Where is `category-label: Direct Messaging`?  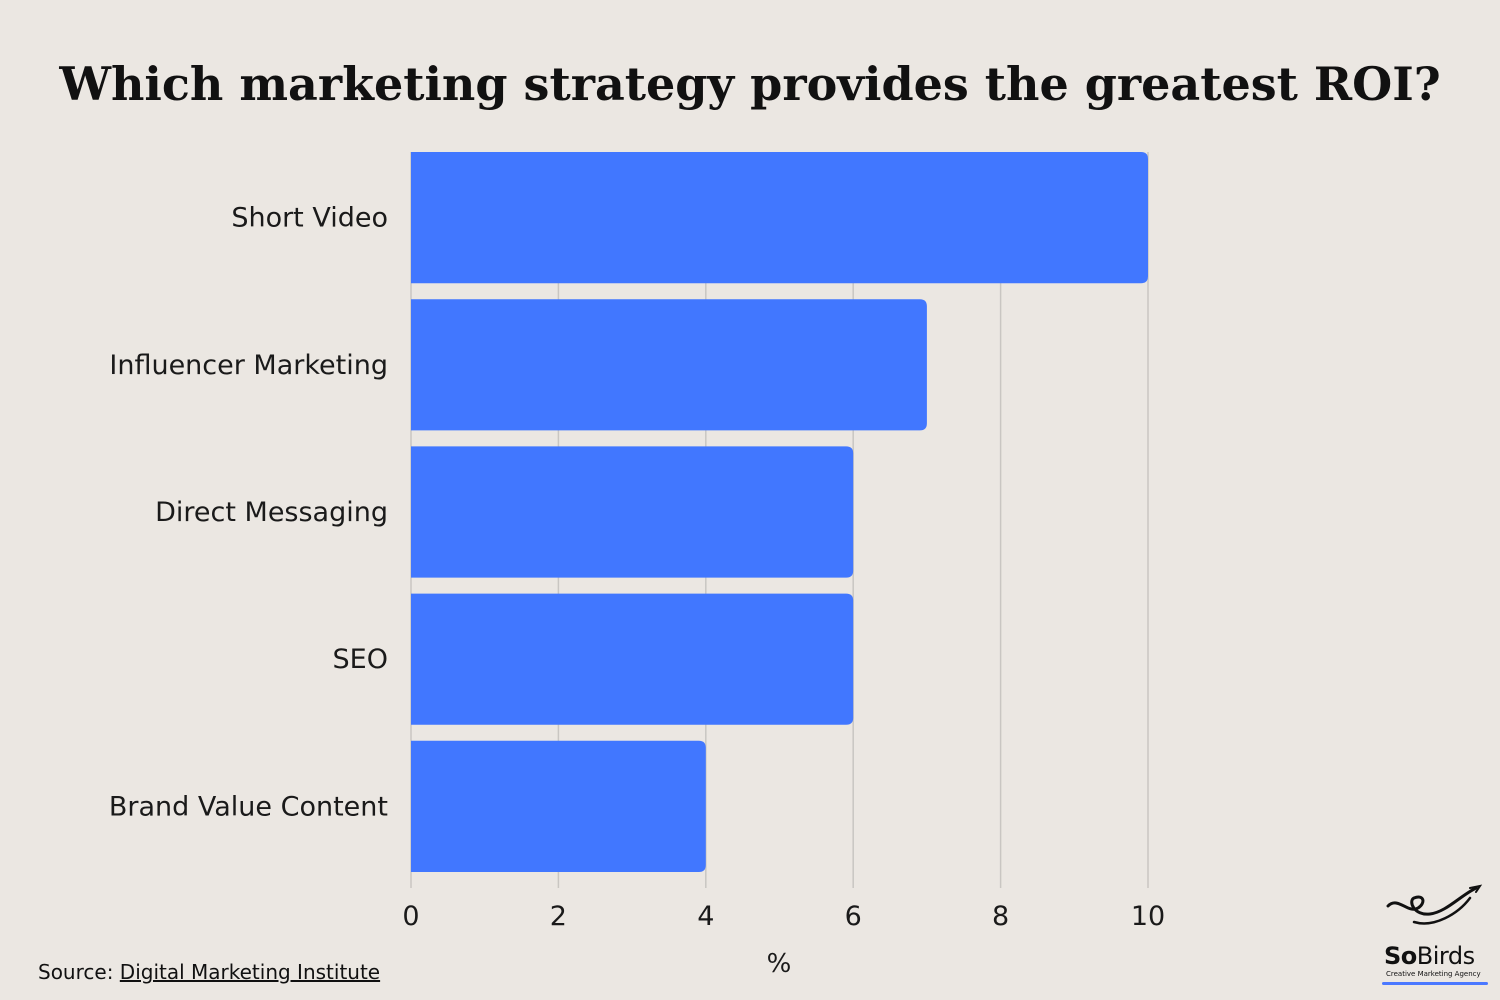 category-label: Direct Messaging is located at coordinates (271, 512).